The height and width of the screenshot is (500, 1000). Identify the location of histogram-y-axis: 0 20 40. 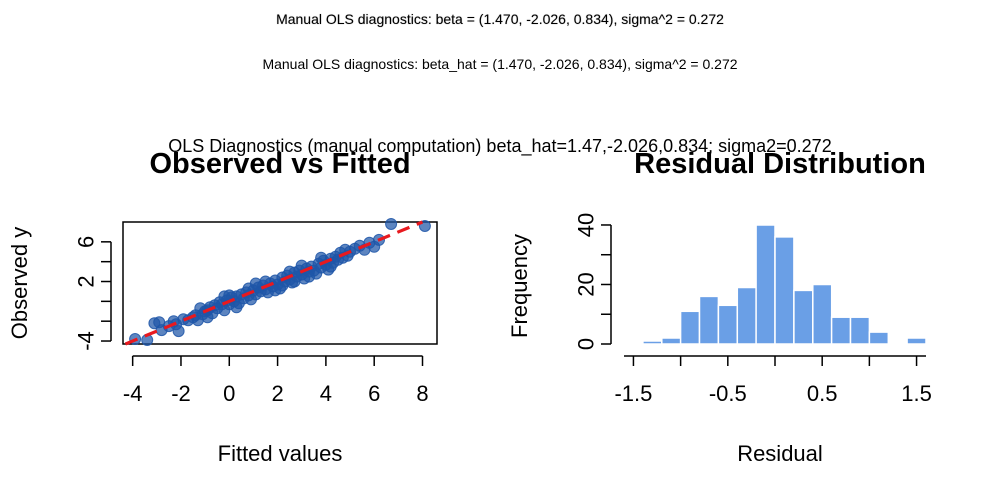
(593, 281).